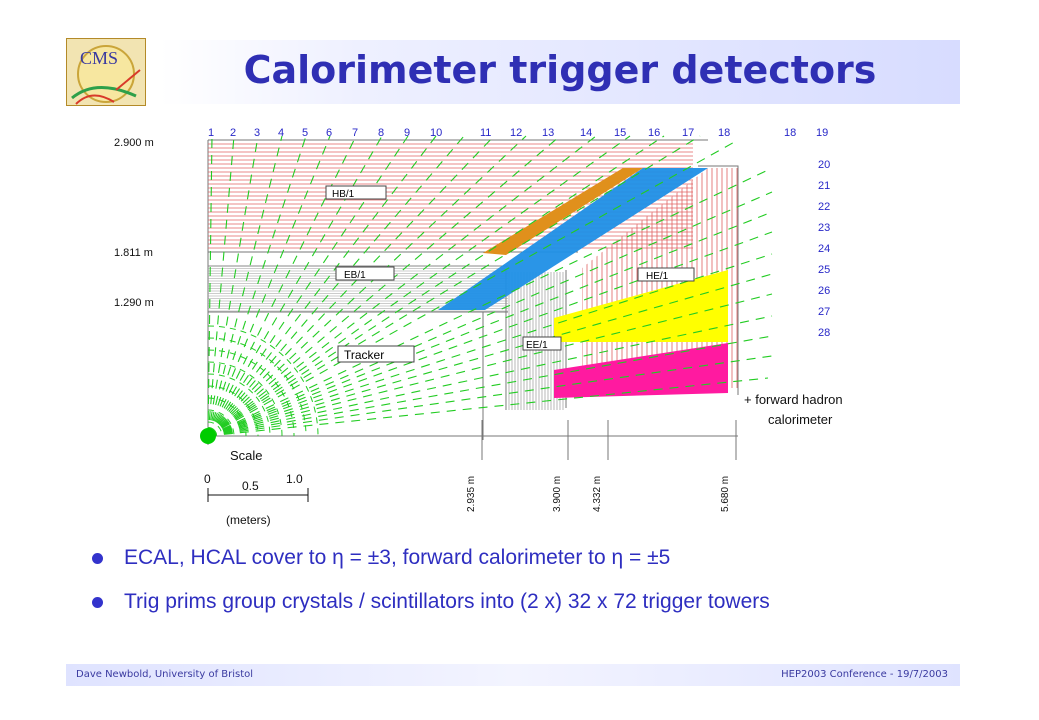 The height and width of the screenshot is (720, 1039). Describe the element at coordinates (207, 479) in the screenshot. I see `scale-tick-0: 0` at that location.